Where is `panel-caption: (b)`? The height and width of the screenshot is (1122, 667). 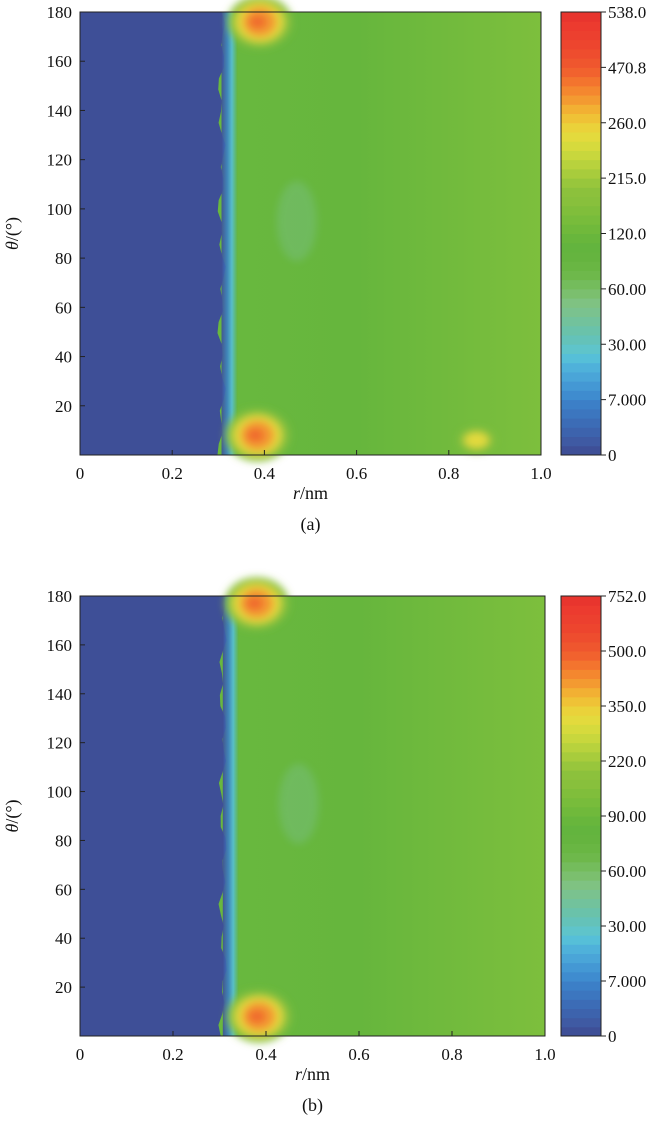
panel-caption: (b) is located at coordinates (312, 1105).